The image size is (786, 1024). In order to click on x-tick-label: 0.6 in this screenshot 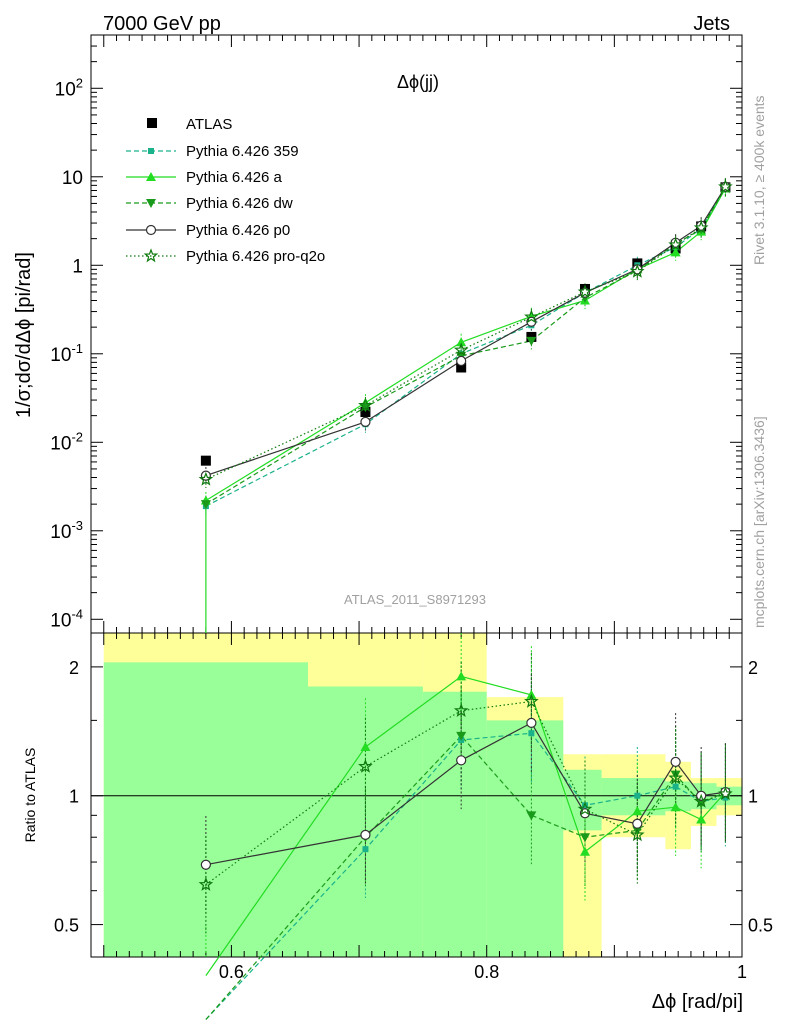, I will do `click(231, 972)`.